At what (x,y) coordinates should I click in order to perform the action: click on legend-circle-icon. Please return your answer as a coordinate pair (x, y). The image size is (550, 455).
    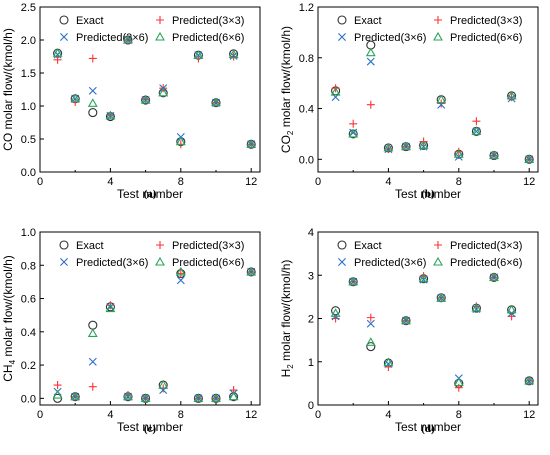
    Looking at the image, I should click on (342, 20).